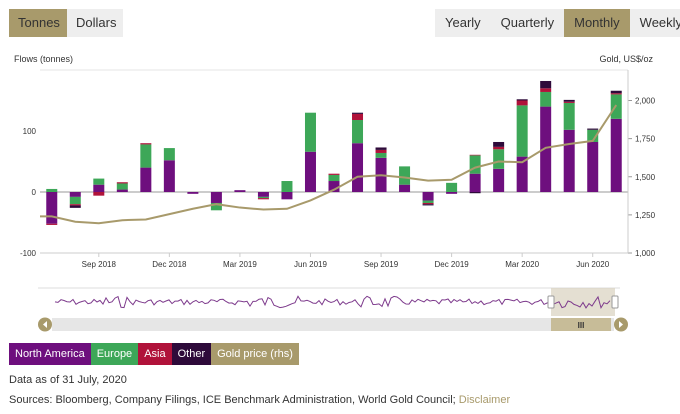  What do you see at coordinates (551, 302) in the screenshot?
I see `navigator-left-handle` at bounding box center [551, 302].